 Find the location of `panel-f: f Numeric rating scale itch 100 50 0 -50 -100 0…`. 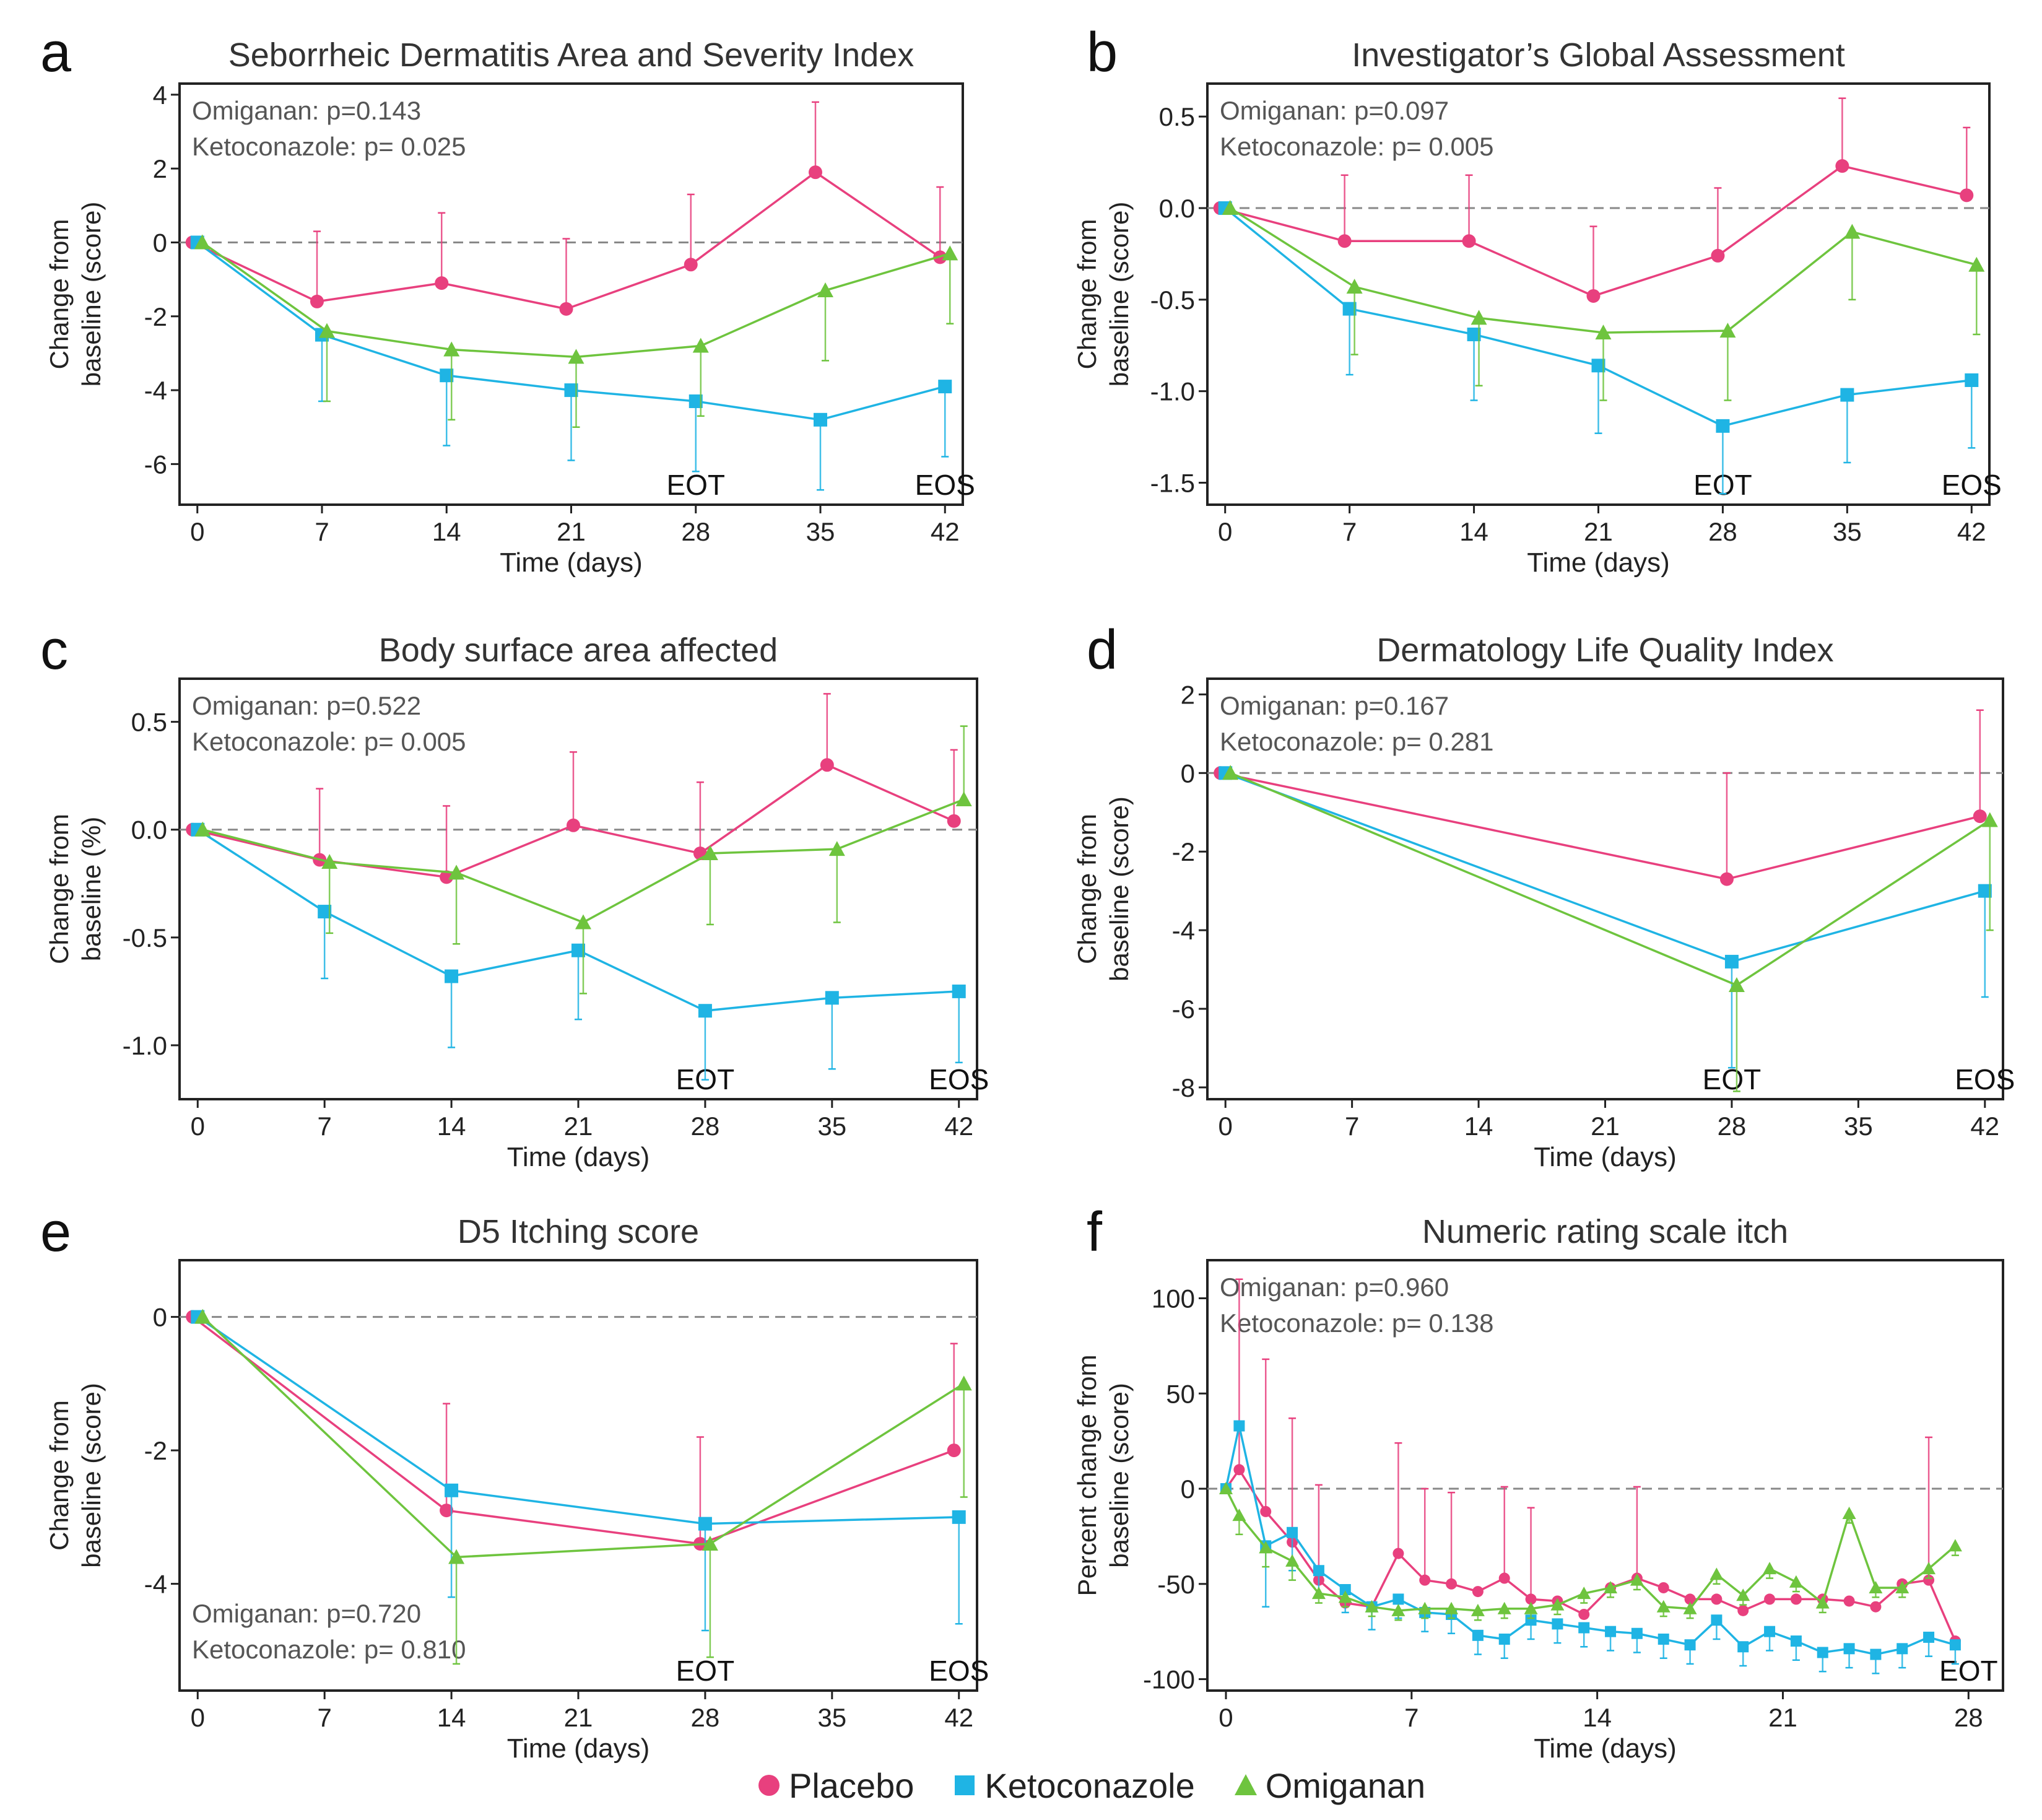

panel-f: f Numeric rating scale itch 100 50 0 -50 -100 0… is located at coordinates (1538, 1483).